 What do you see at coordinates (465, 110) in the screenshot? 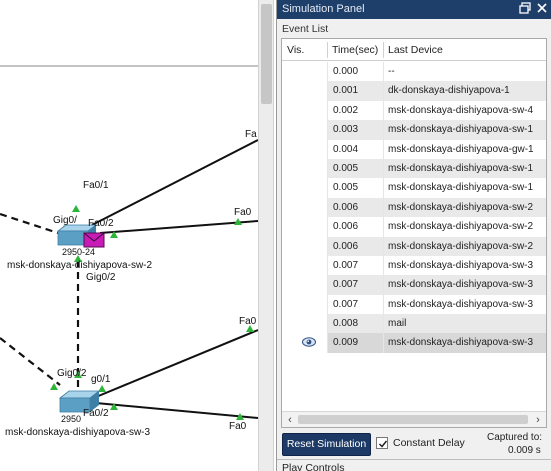
I see `event-last-device: msk-donskaya-dishiyapova-sw-4` at bounding box center [465, 110].